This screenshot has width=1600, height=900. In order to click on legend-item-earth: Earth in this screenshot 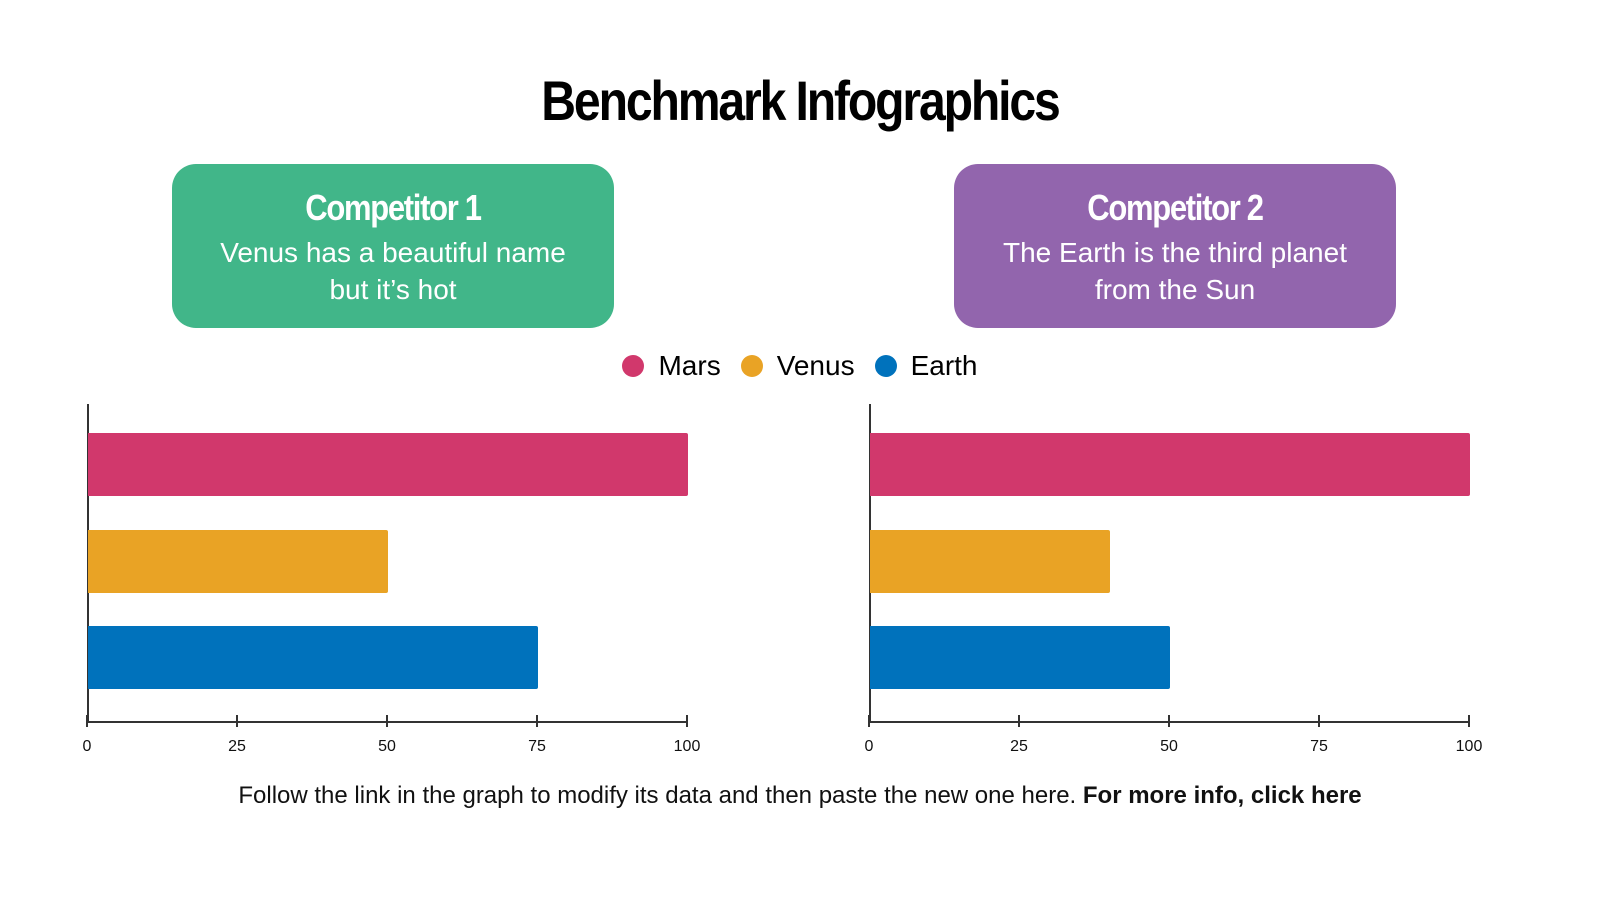, I will do `click(926, 366)`.